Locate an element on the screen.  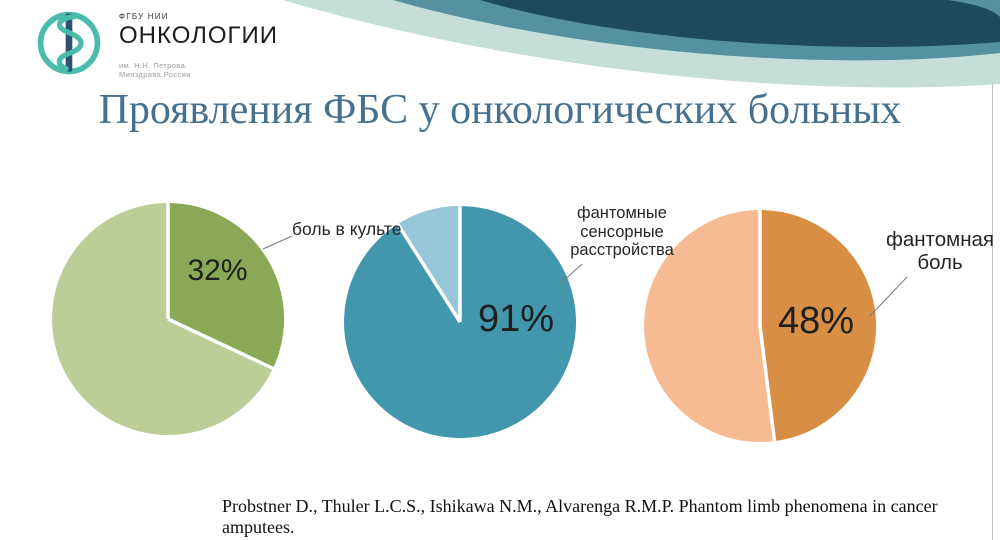
data-label-stump-pain-percent: 32% is located at coordinates (217, 270).